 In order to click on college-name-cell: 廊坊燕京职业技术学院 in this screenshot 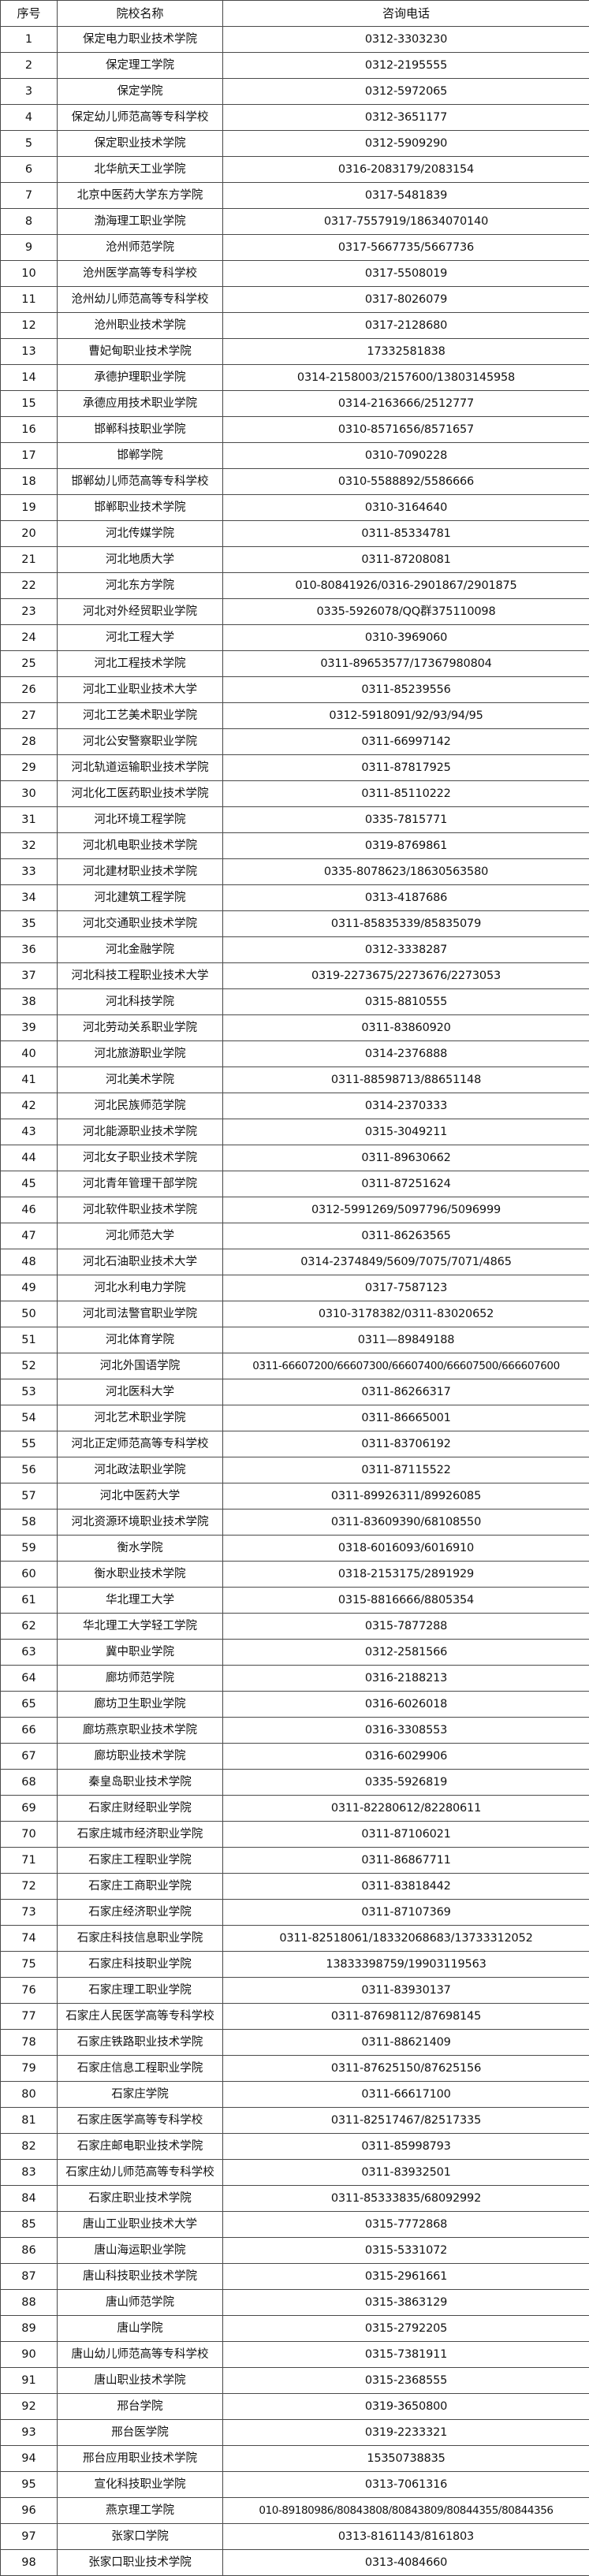, I will do `click(140, 1730)`.